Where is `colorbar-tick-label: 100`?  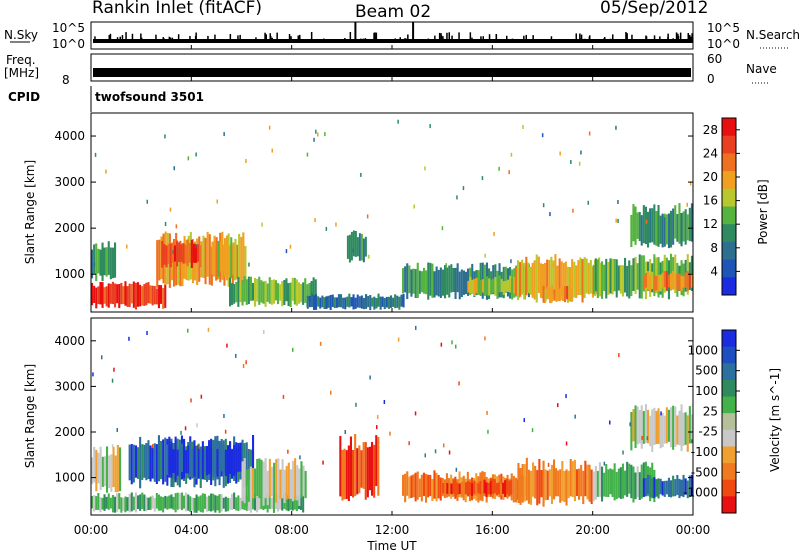
colorbar-tick-label: 100 is located at coordinates (706, 391).